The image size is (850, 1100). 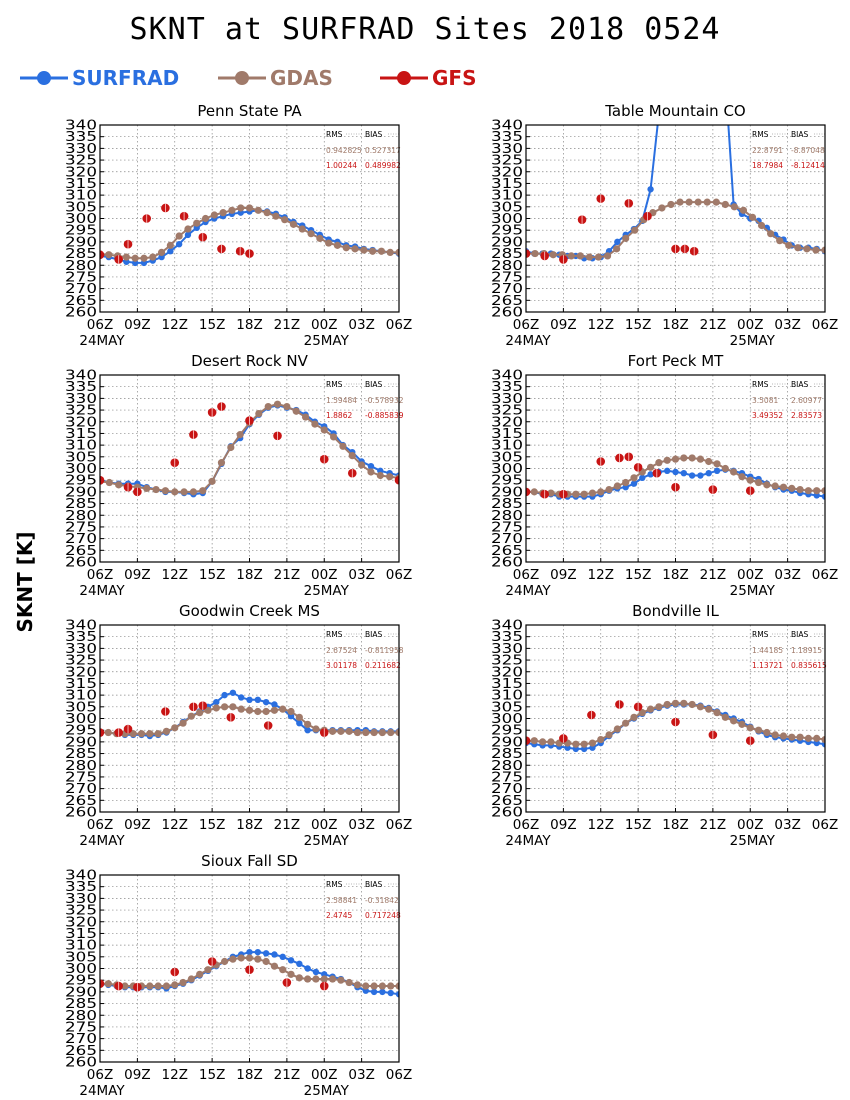 I want to click on stats-gfs-rms: 1.00244, so click(x=341, y=165).